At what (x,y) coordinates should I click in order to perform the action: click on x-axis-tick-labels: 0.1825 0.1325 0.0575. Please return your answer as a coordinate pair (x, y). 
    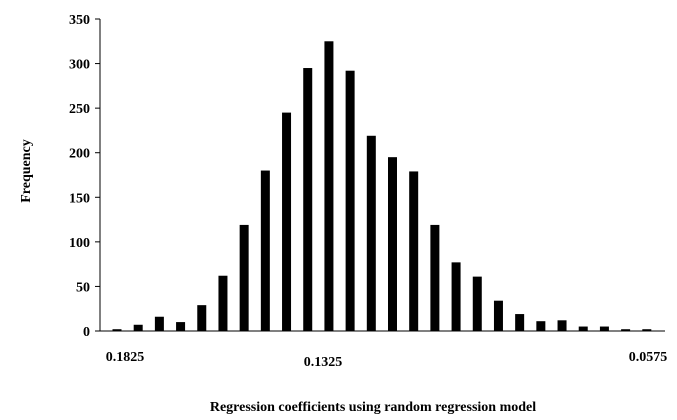
    Looking at the image, I should click on (387, 360).